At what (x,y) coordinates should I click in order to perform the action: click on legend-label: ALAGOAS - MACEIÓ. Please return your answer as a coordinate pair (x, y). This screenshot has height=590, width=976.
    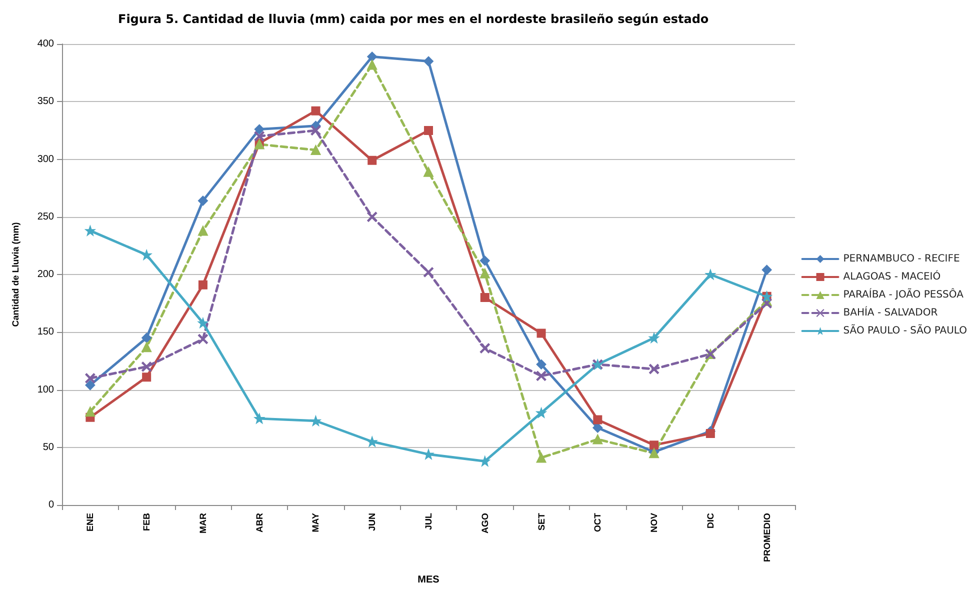
    Looking at the image, I should click on (892, 276).